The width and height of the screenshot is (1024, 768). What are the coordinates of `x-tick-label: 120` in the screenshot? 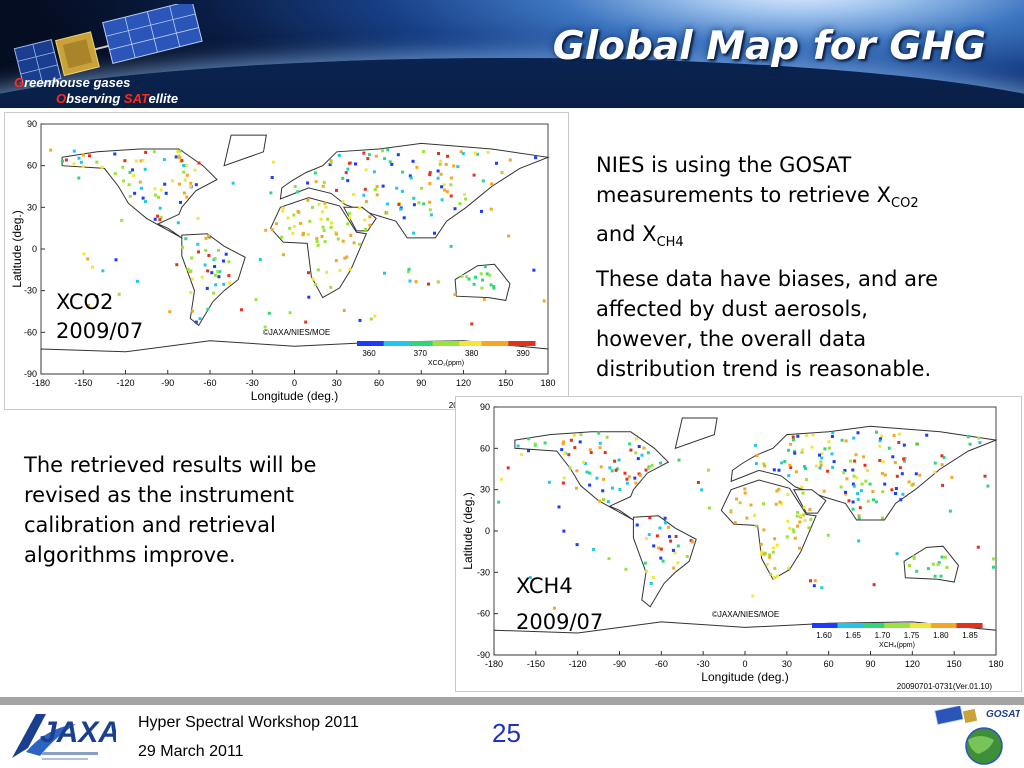 It's located at (463, 383).